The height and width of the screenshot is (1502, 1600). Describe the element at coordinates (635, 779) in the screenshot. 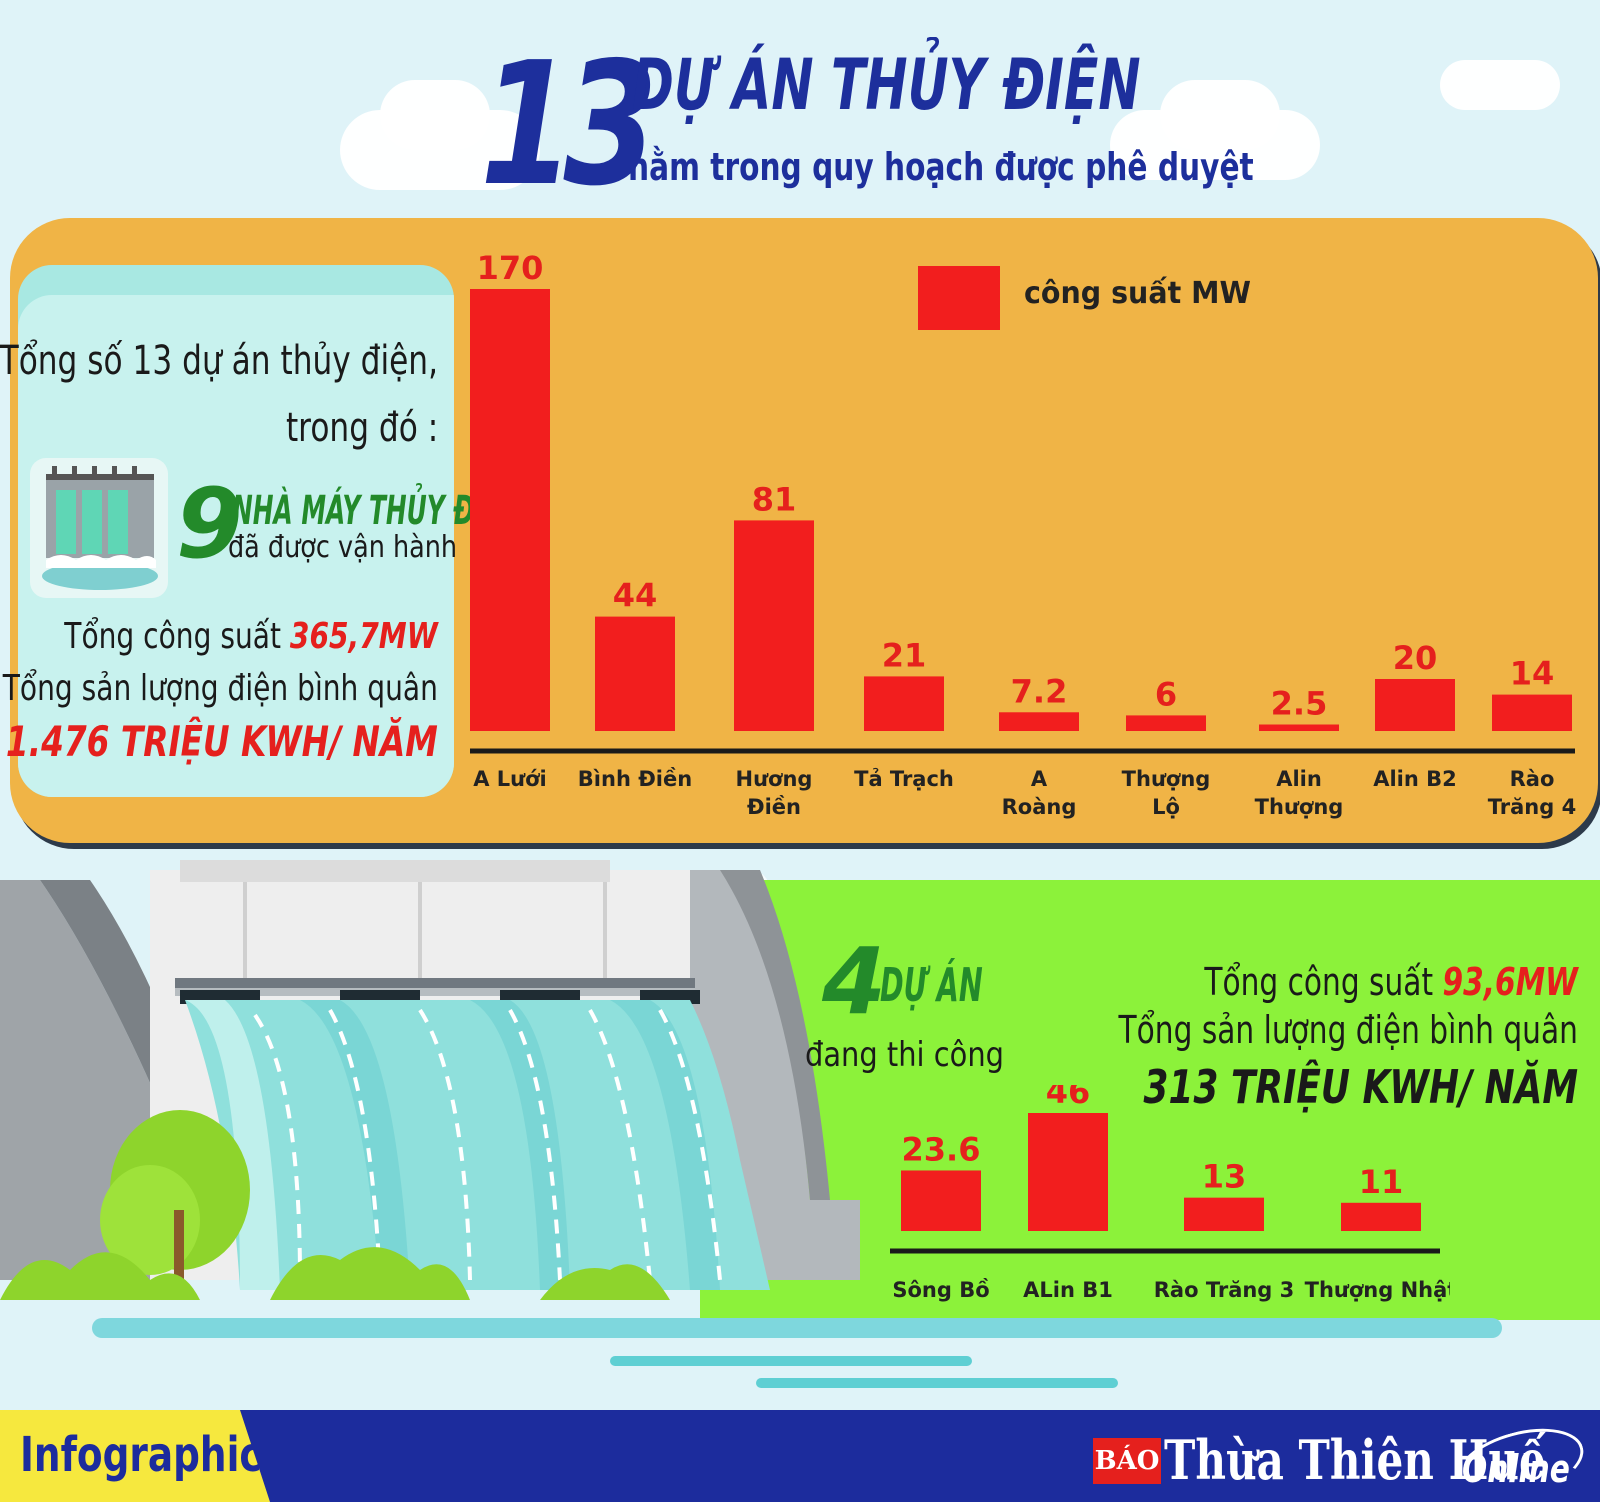

I see `category-label: Bình Điền` at that location.